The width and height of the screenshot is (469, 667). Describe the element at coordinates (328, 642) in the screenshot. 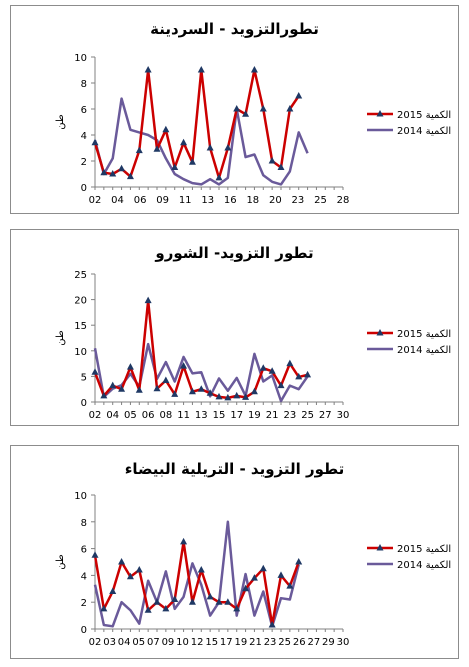

I see `x-tick-label: 29` at that location.